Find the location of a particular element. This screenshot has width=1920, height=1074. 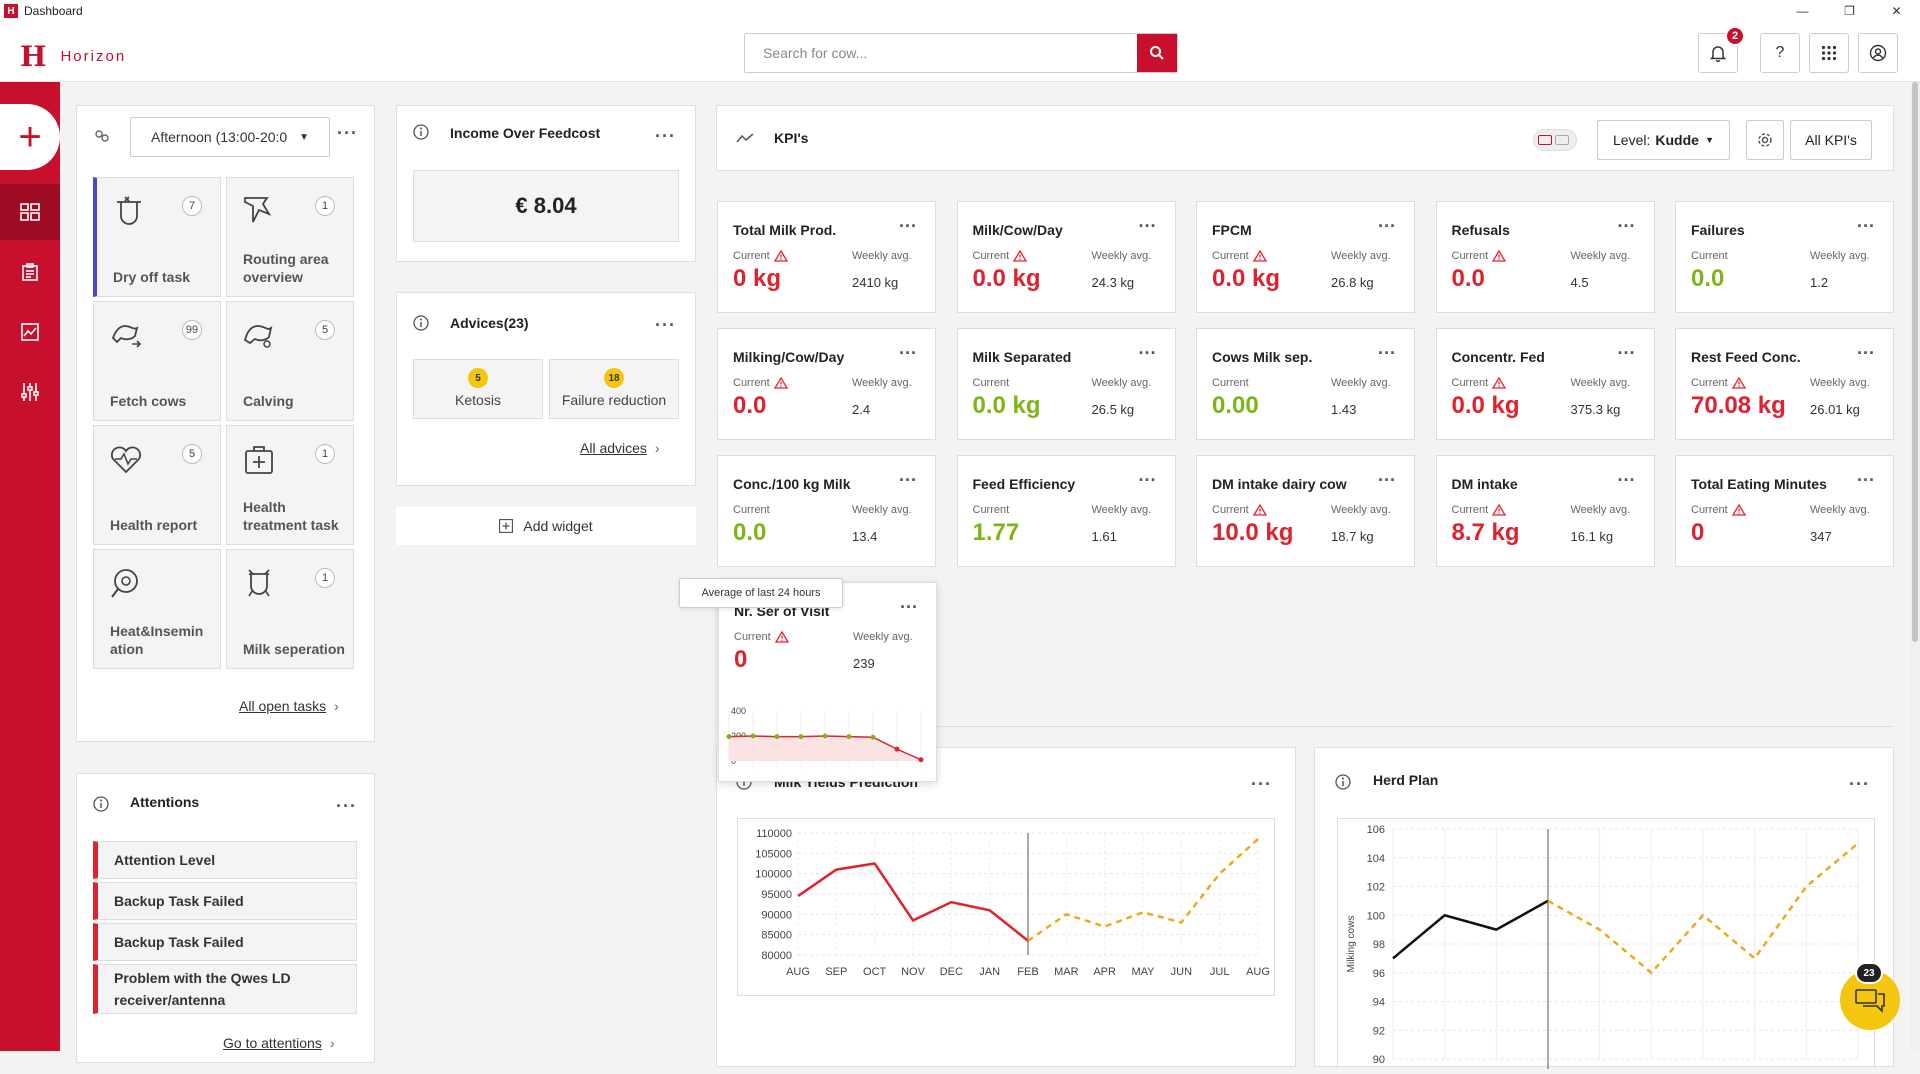

logo-text: Horizon is located at coordinates (93, 56).